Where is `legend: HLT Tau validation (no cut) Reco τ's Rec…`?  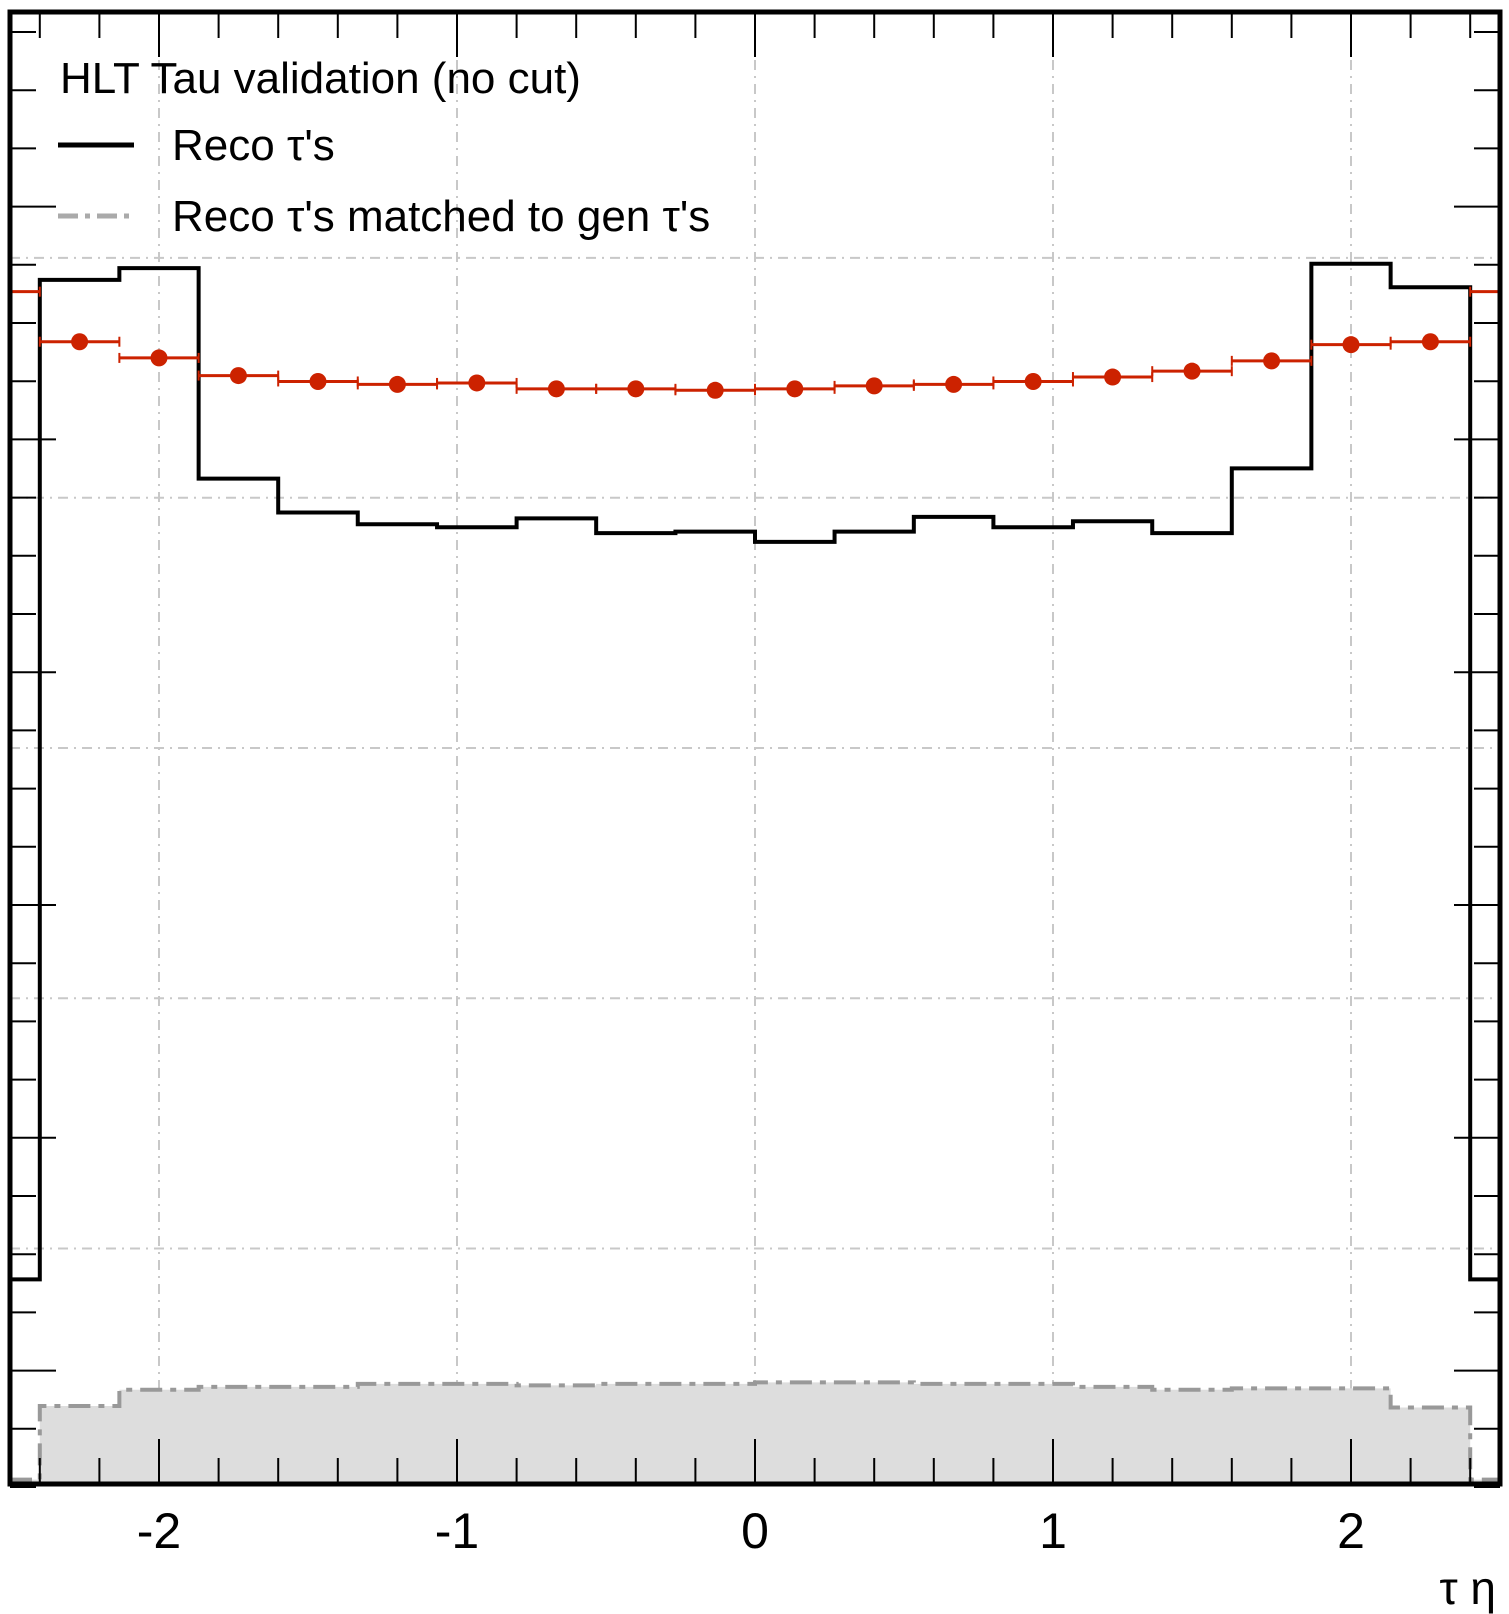
legend: HLT Tau validation (no cut) Reco τ's Rec… is located at coordinates (384, 147).